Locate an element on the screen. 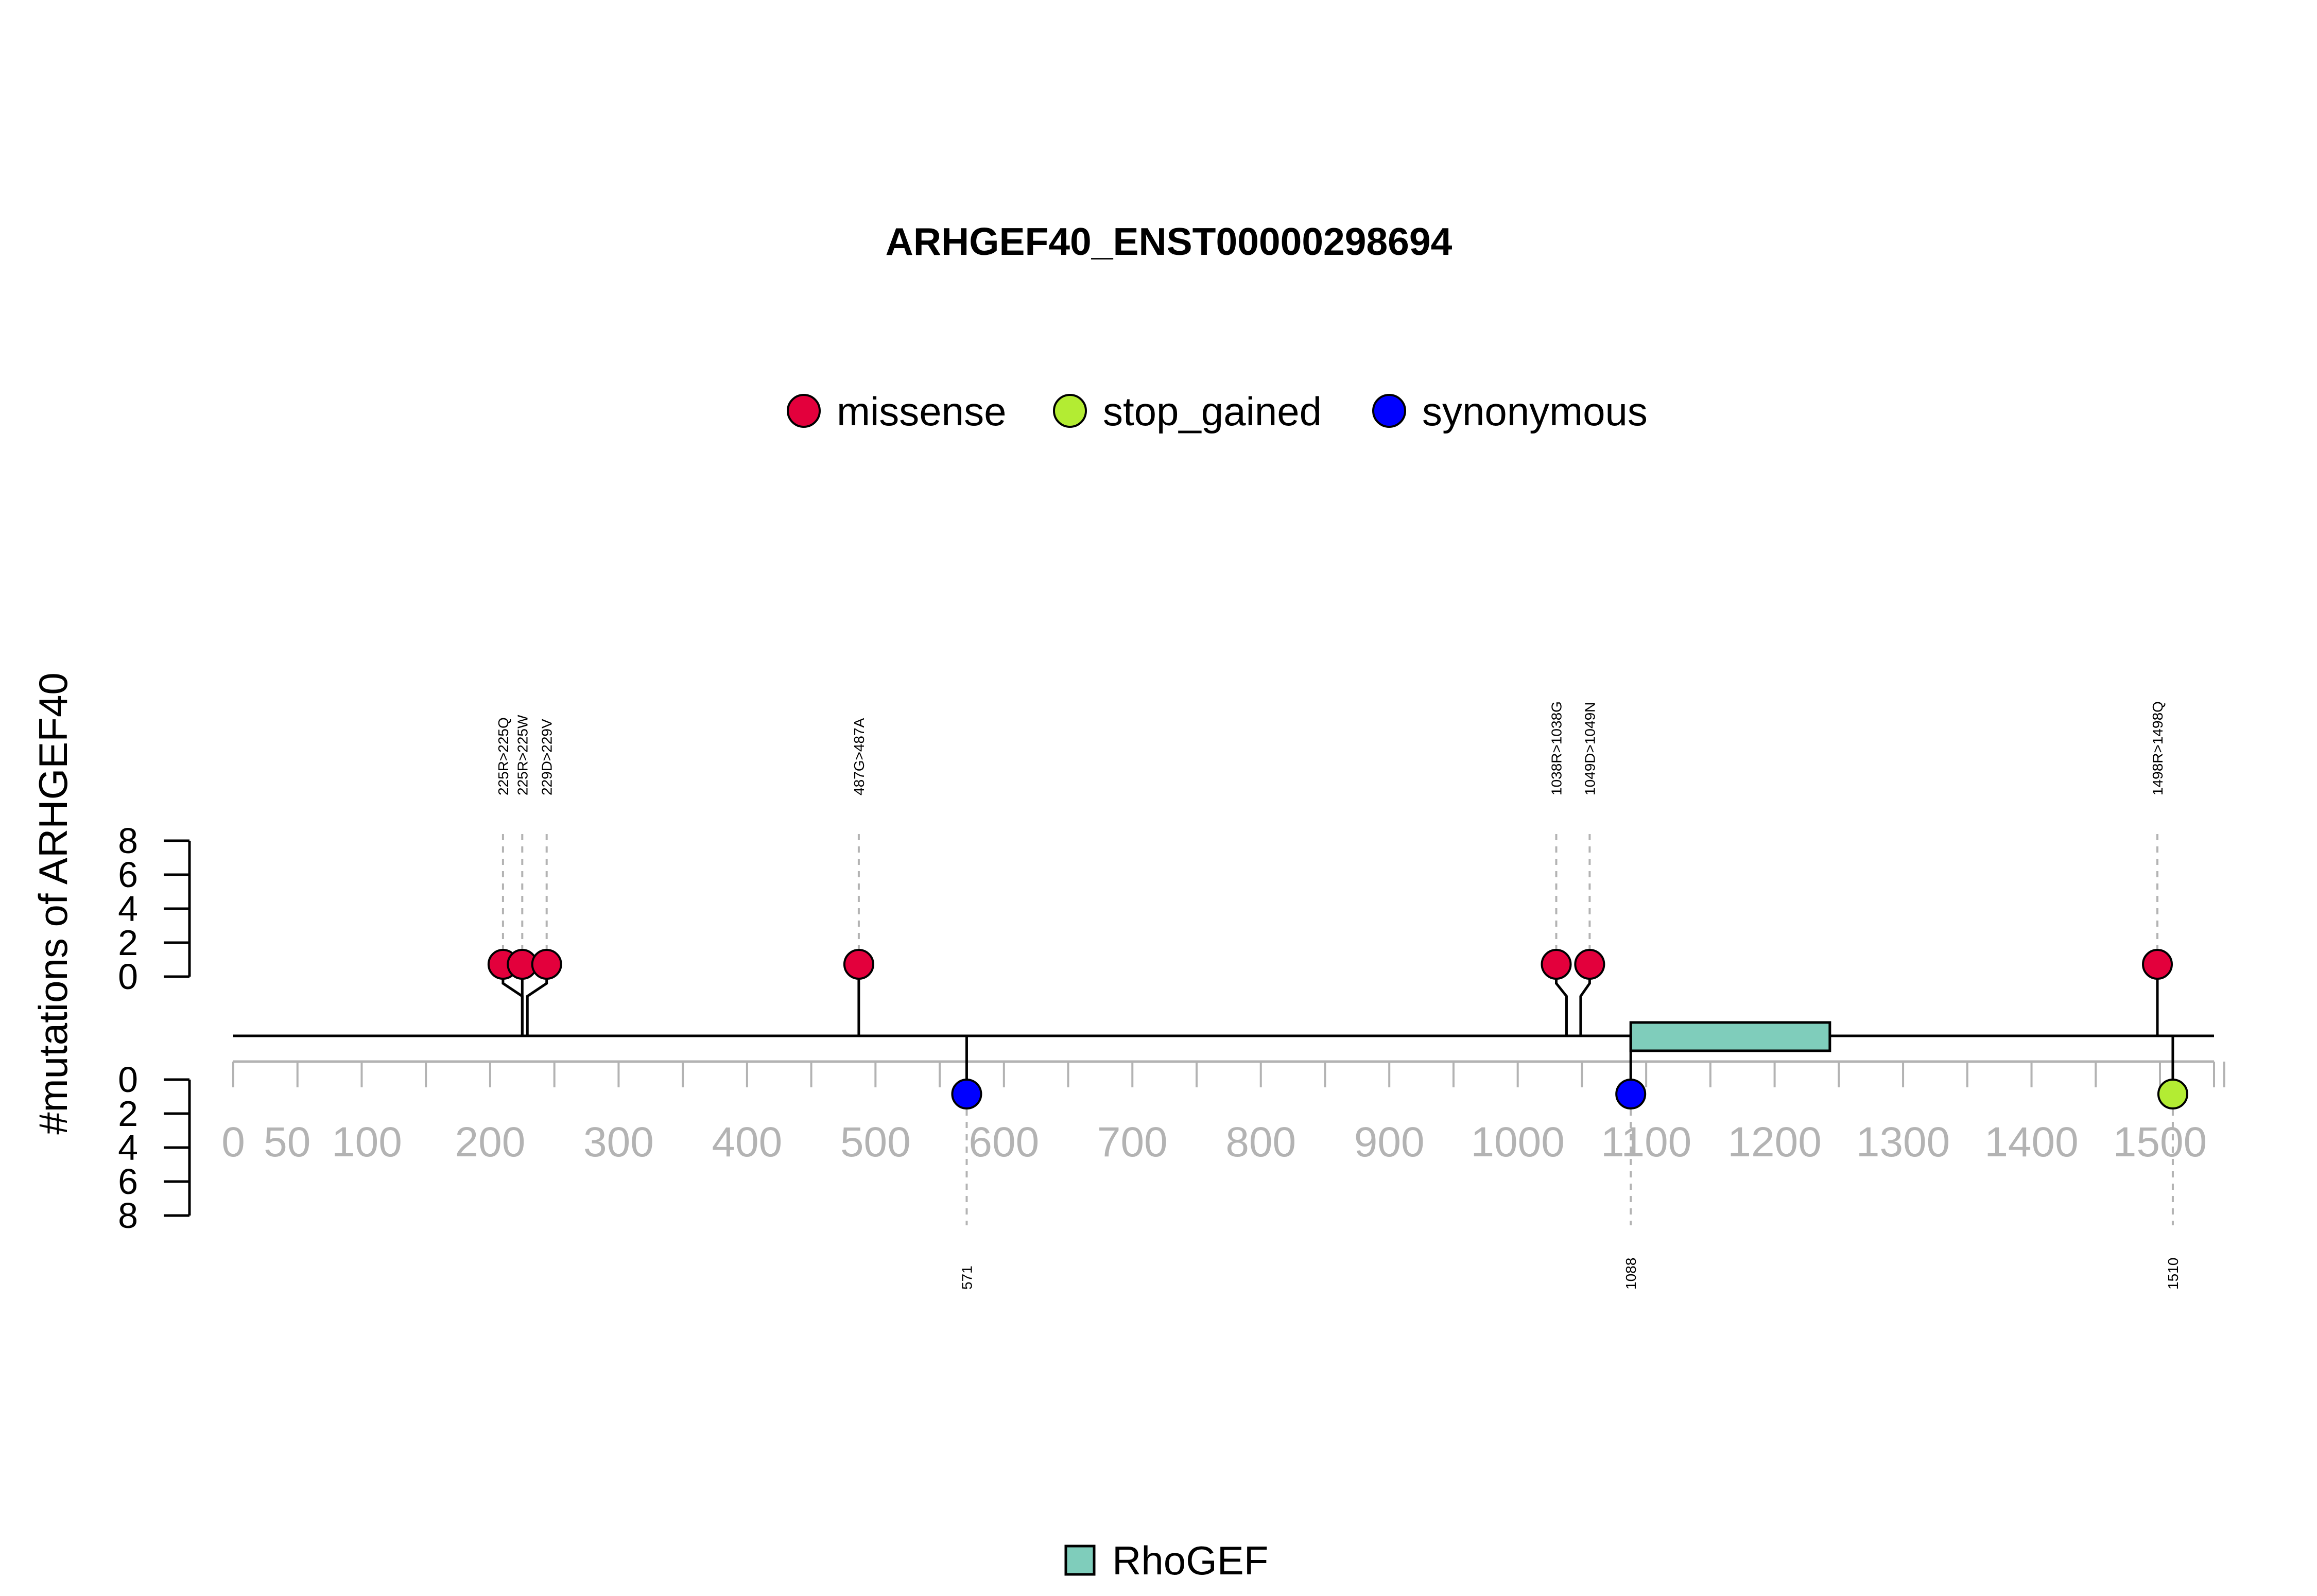 This screenshot has height=1596, width=2317. mutation-label: 1088 is located at coordinates (1631, 1274).